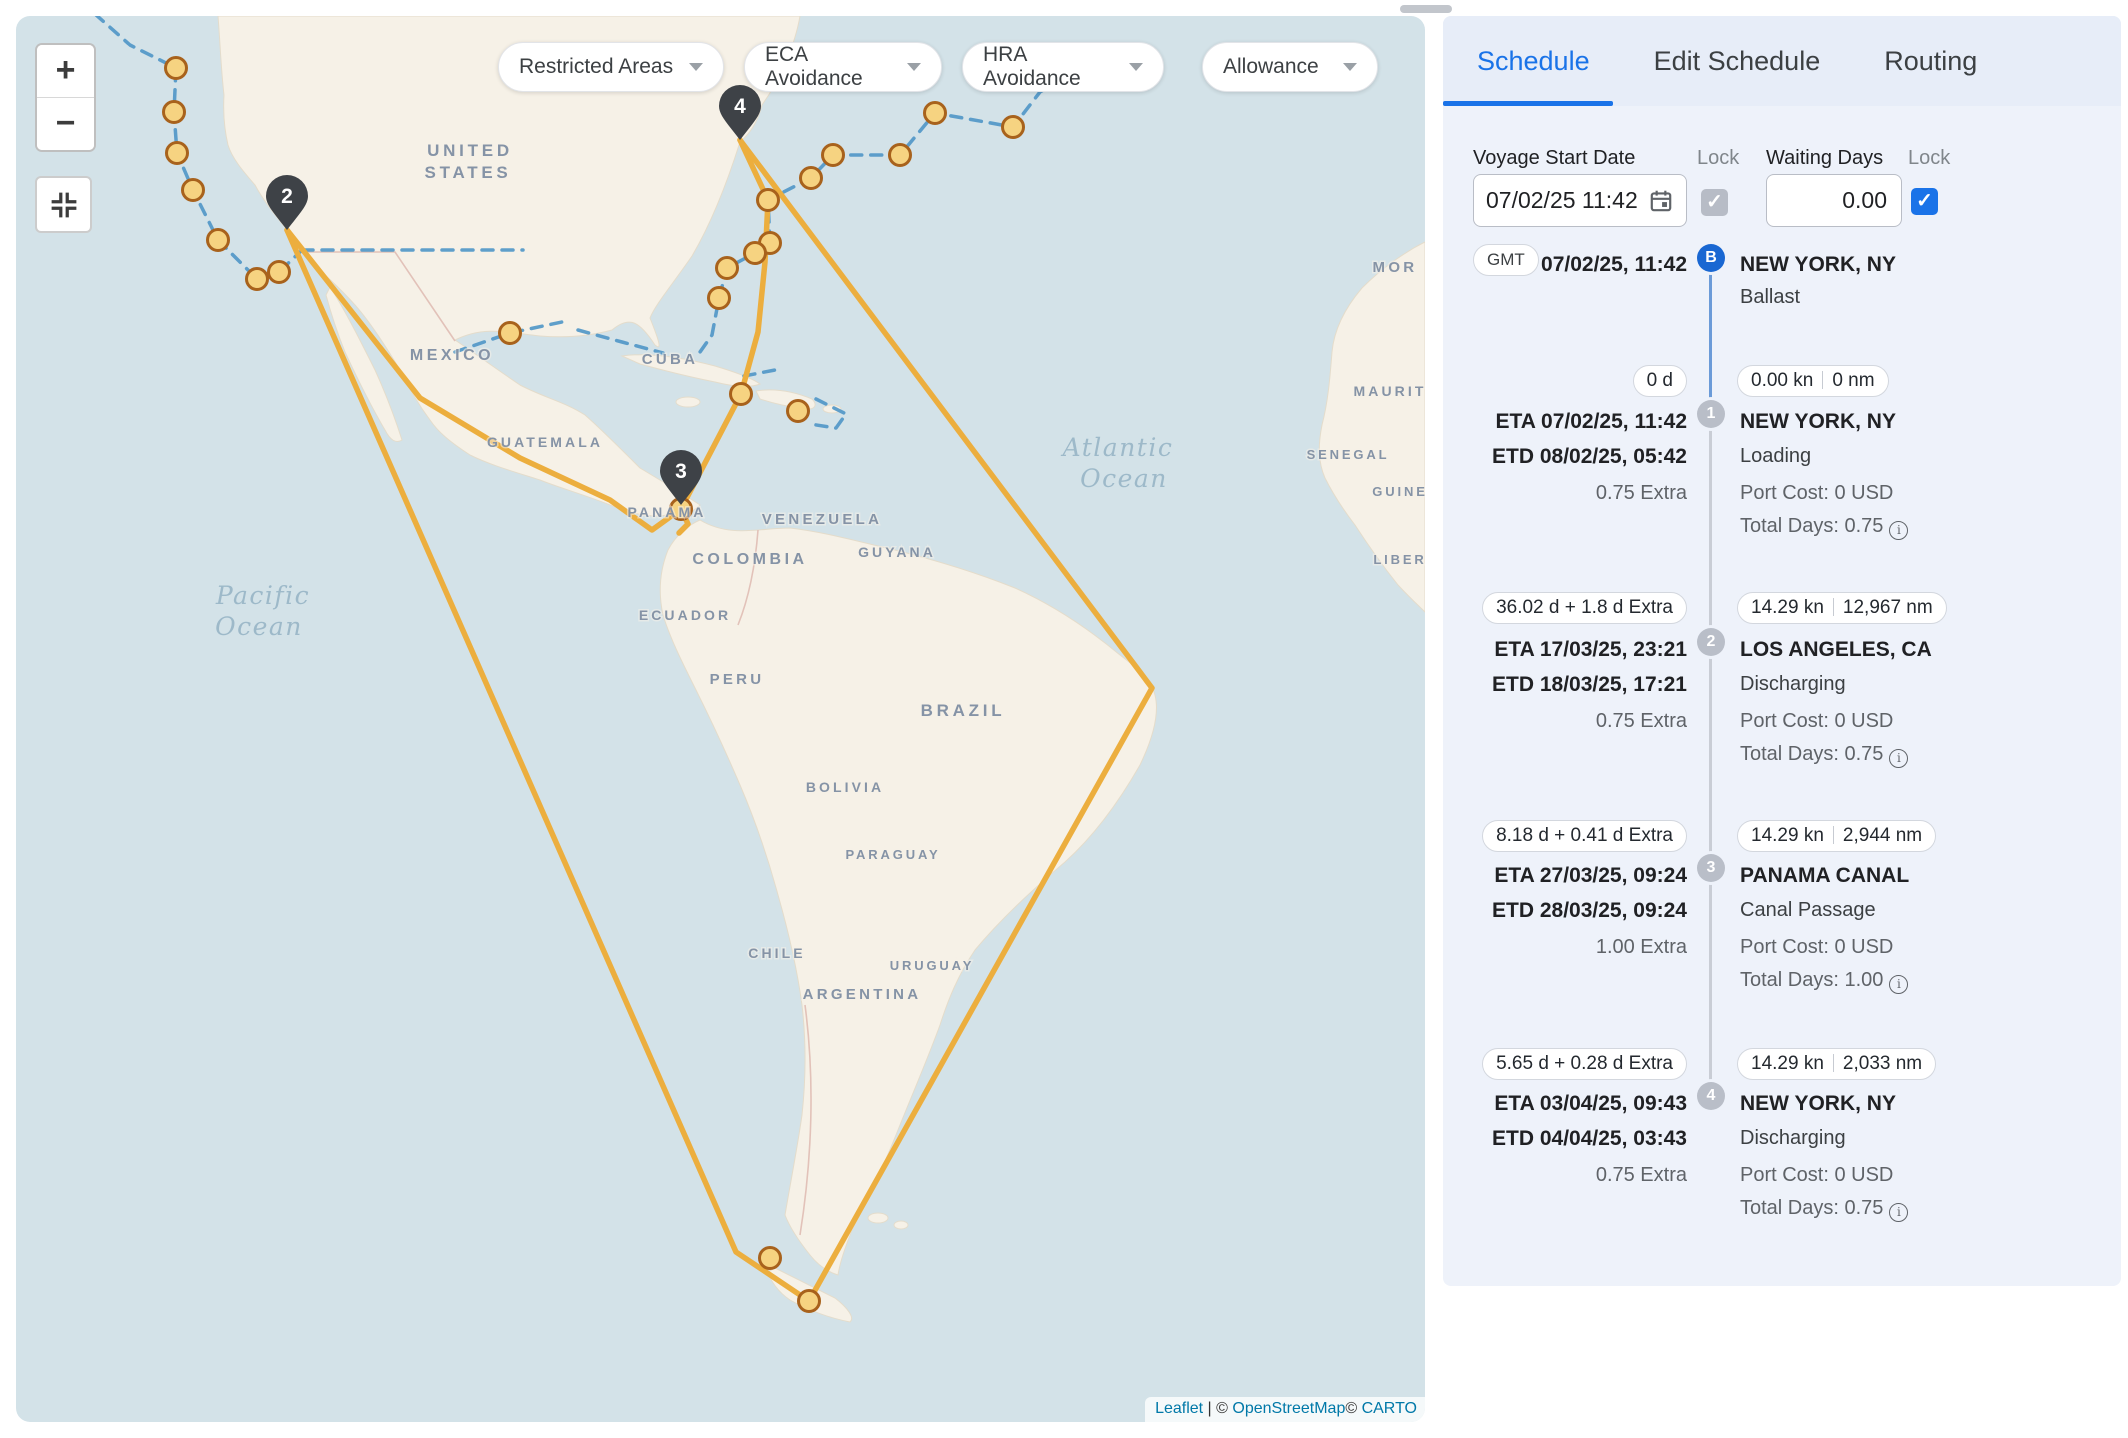  I want to click on stop-port: NEW YORK, NY, so click(1818, 1103).